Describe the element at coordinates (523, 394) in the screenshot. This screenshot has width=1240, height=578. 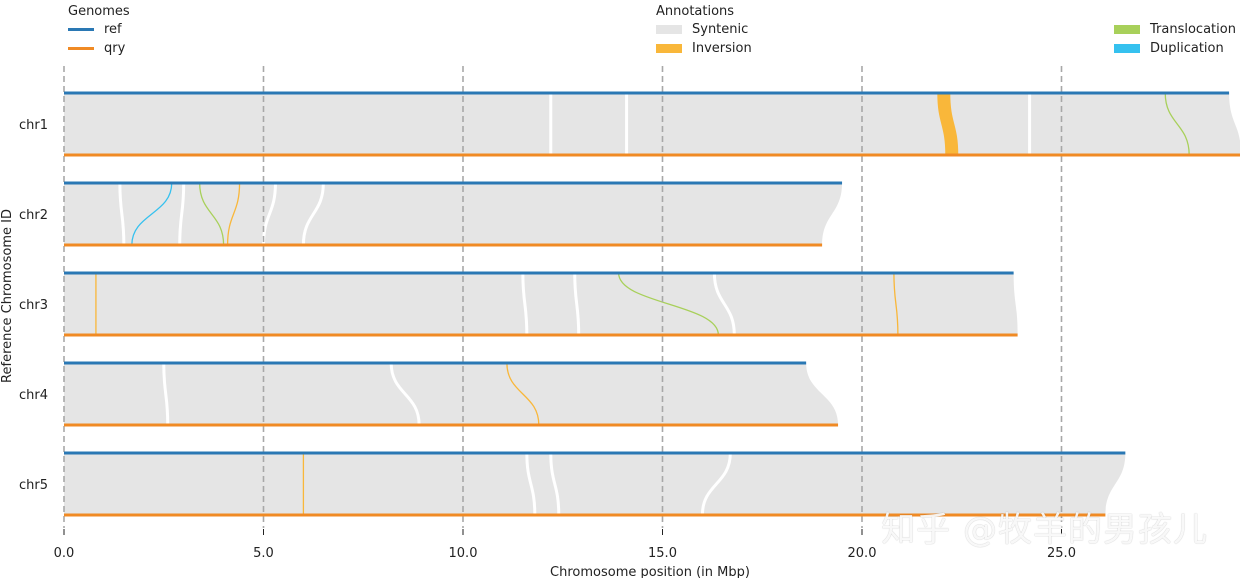
I see `inversion-link-chr4` at that location.